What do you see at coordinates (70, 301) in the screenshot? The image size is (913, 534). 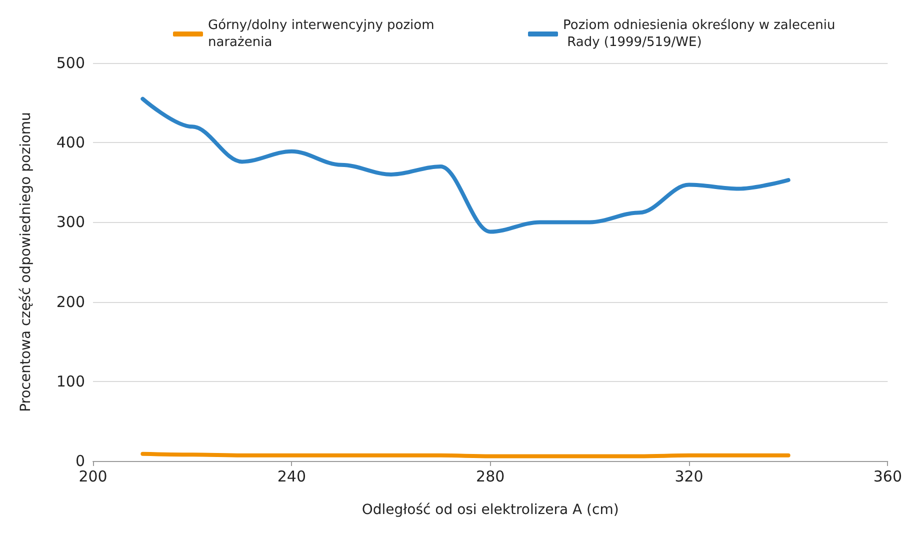 I see `y-tick-label: 200` at bounding box center [70, 301].